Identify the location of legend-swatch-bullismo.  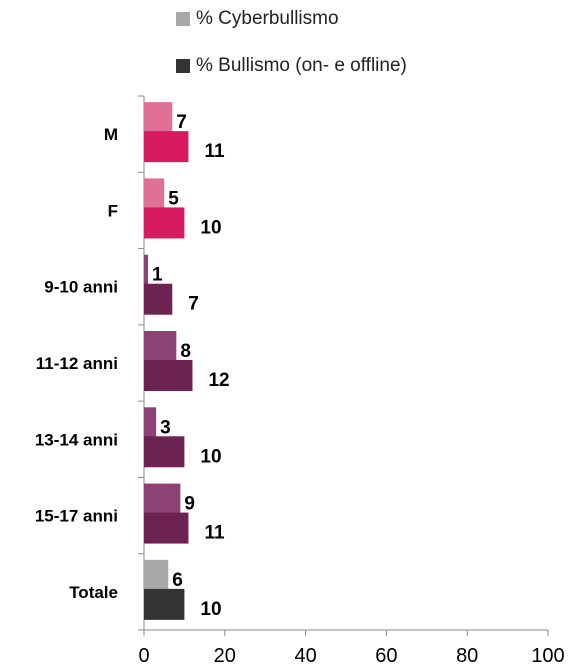
(183, 66).